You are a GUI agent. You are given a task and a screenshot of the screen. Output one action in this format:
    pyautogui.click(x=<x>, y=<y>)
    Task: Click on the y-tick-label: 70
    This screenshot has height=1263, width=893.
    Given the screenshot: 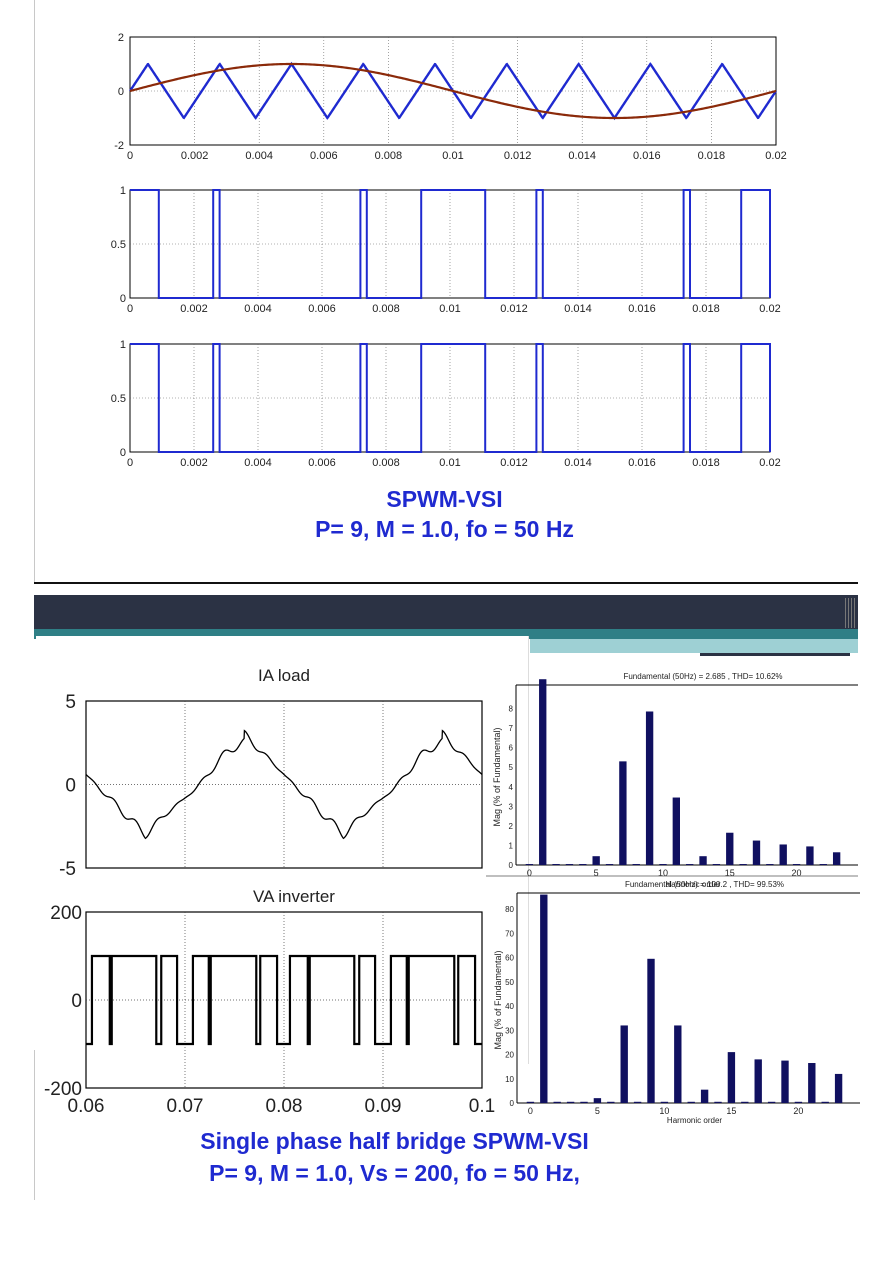 What is the action you would take?
    pyautogui.click(x=509, y=933)
    